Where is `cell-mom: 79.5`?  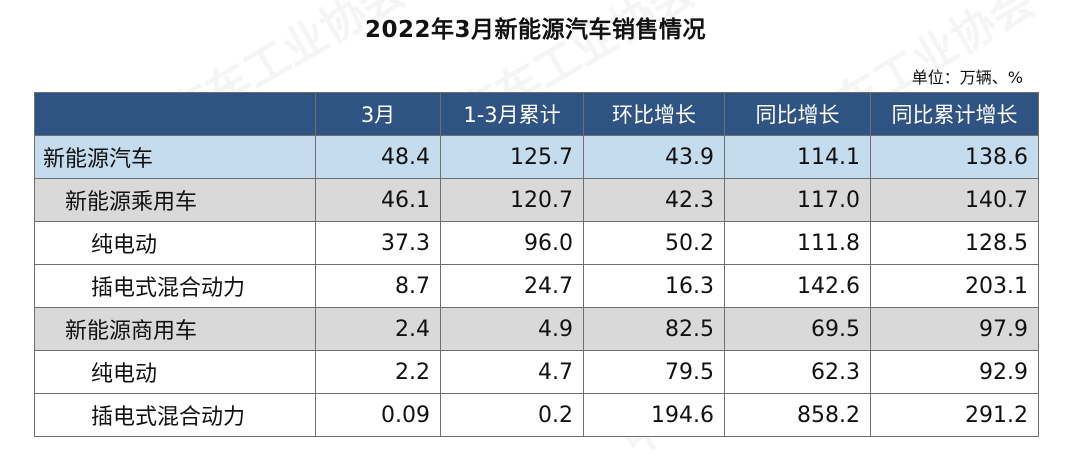 cell-mom: 79.5 is located at coordinates (654, 372).